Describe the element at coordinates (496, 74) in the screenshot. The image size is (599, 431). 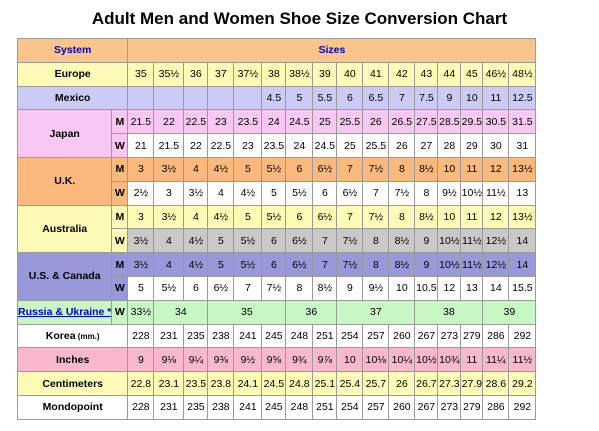
I see `europe-value: 46½` at that location.